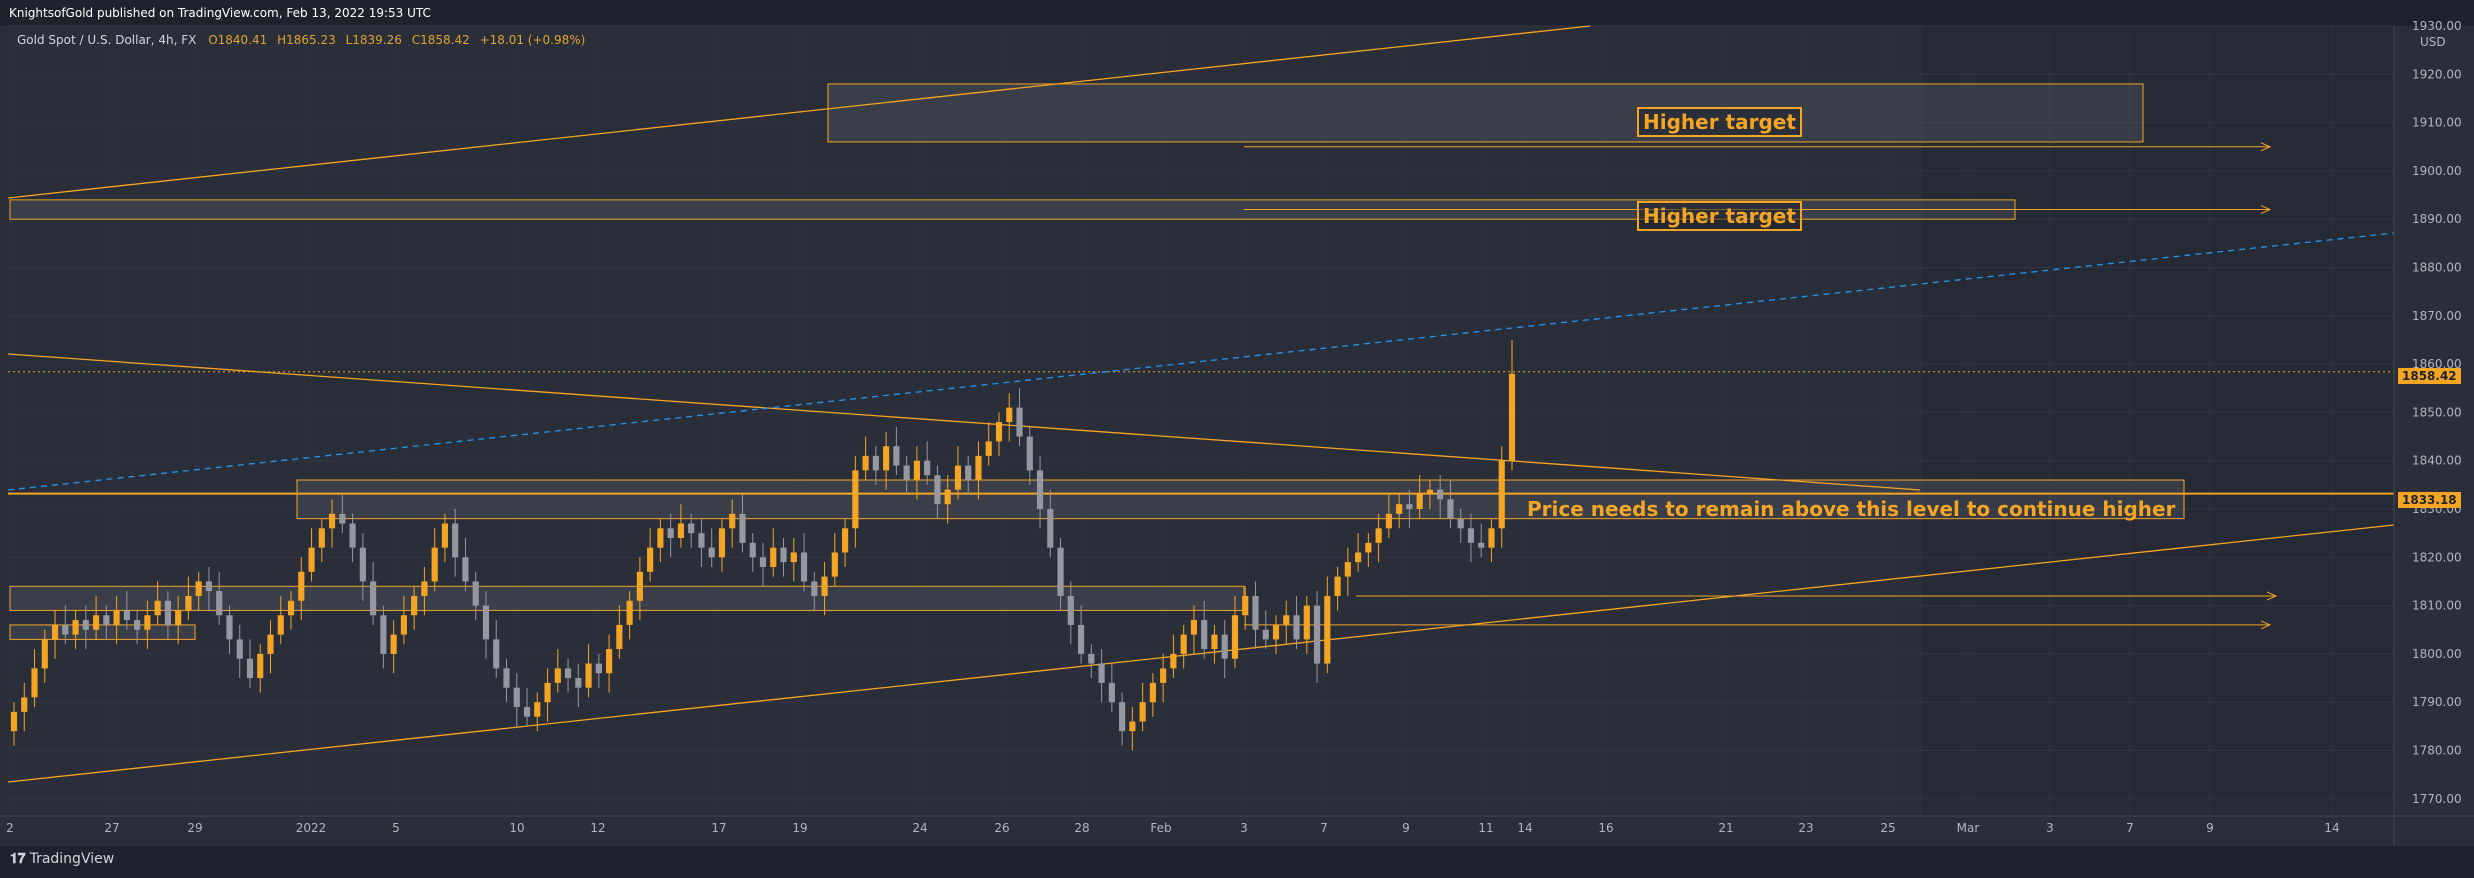 The image size is (2474, 878). What do you see at coordinates (2266, 625) in the screenshot?
I see `arrow-head-icon` at bounding box center [2266, 625].